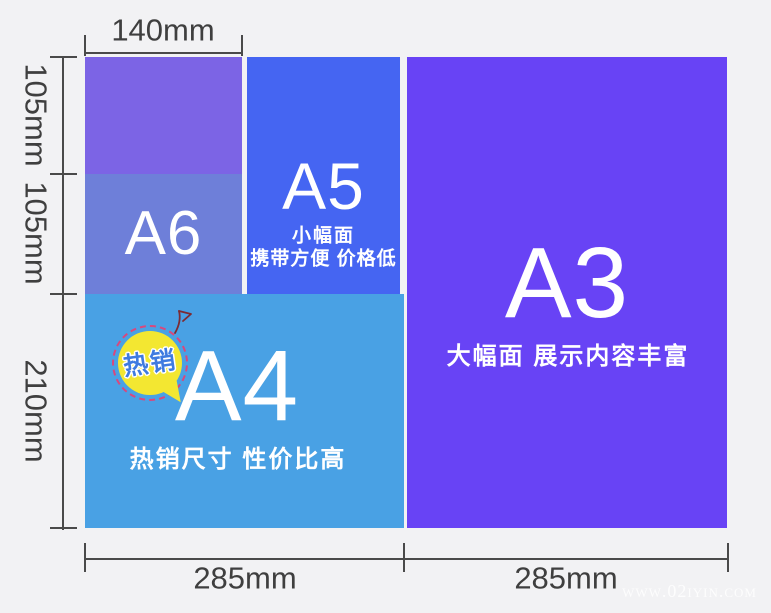  I want to click on hot-sale-badge-text: 热销, so click(150, 363).